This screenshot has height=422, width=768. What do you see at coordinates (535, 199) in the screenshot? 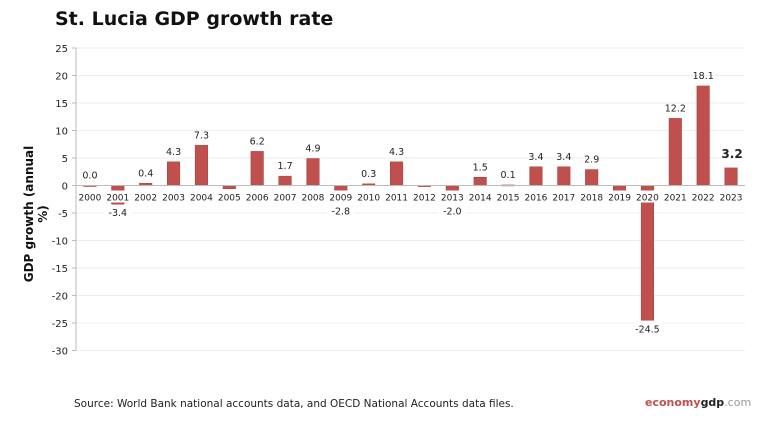
I see `x-tick-label: 2016` at bounding box center [535, 199].